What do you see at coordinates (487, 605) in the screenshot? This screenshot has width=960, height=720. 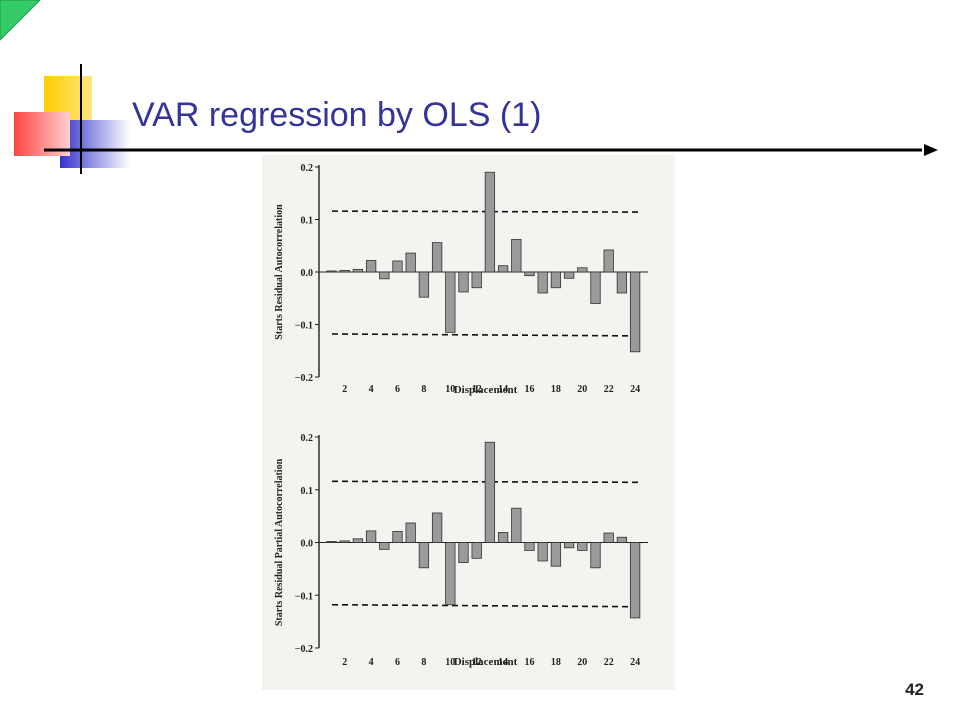 I see `chart2-confidence-band-lower` at bounding box center [487, 605].